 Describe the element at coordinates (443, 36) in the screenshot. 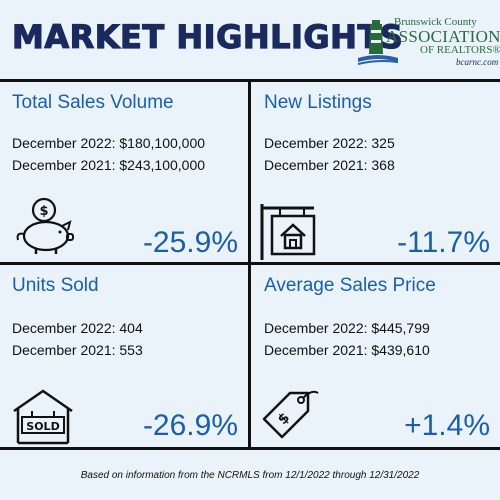

I see `logo-line-2: ASSOCIATION` at that location.